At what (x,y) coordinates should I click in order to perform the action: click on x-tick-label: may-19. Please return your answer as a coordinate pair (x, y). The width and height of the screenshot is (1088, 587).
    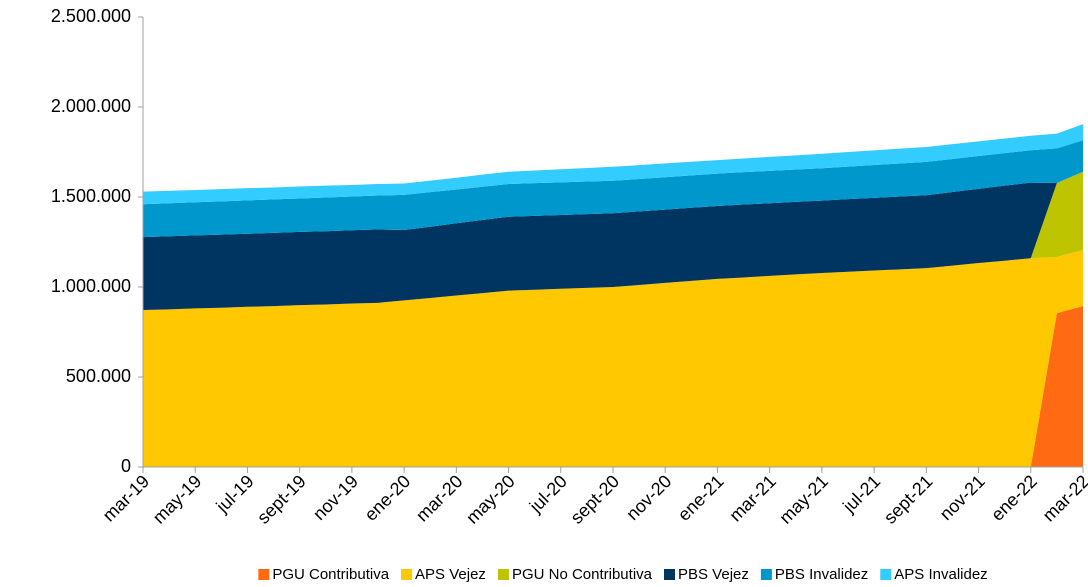
    Looking at the image, I should click on (177, 499).